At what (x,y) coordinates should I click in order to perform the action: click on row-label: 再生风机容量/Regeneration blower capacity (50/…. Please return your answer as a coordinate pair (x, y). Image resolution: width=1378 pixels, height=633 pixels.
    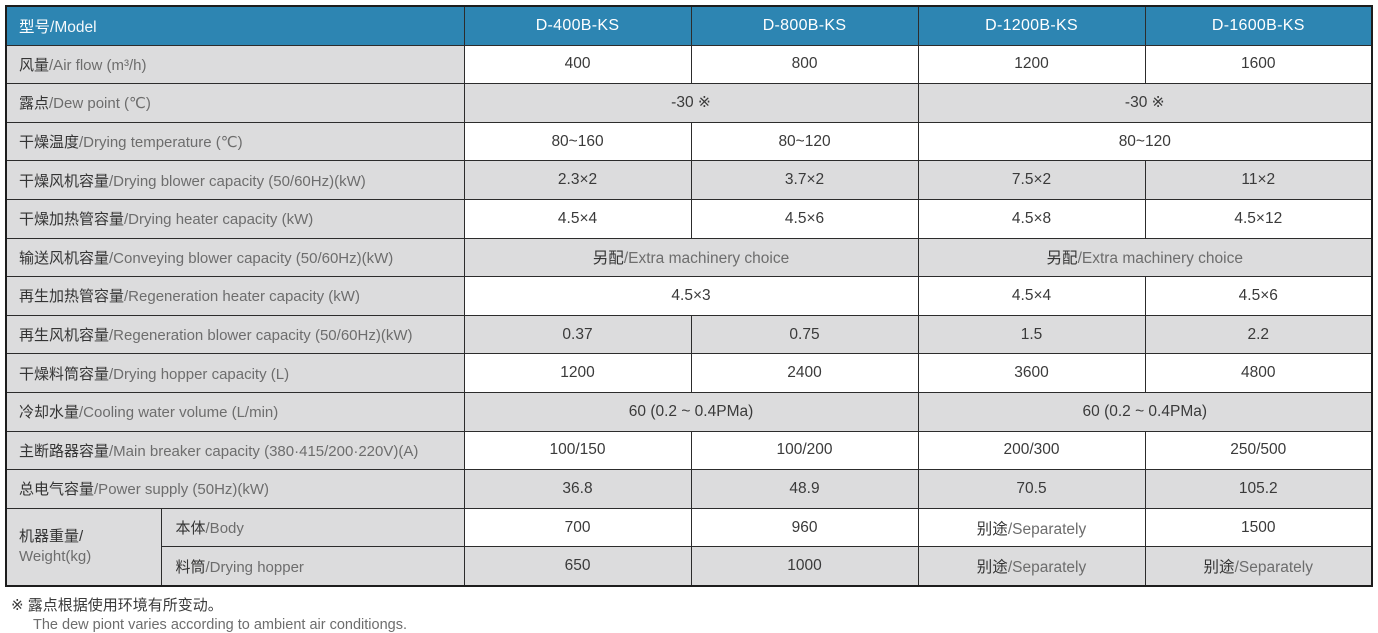
    Looking at the image, I should click on (235, 334).